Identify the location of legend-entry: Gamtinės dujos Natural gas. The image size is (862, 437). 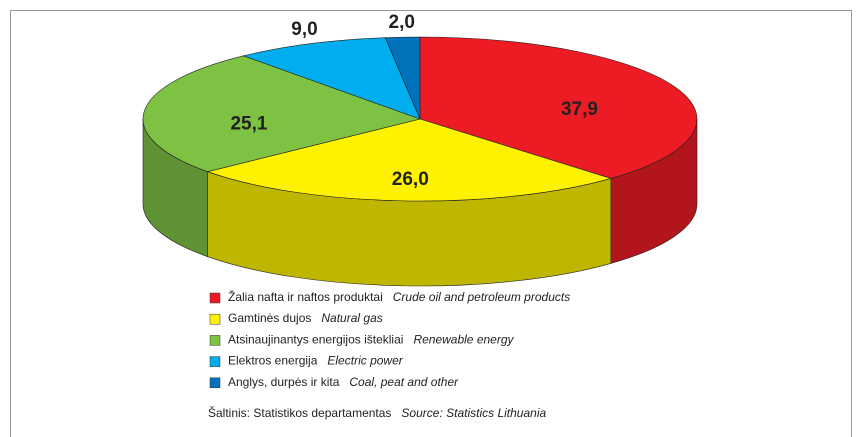
(305, 318).